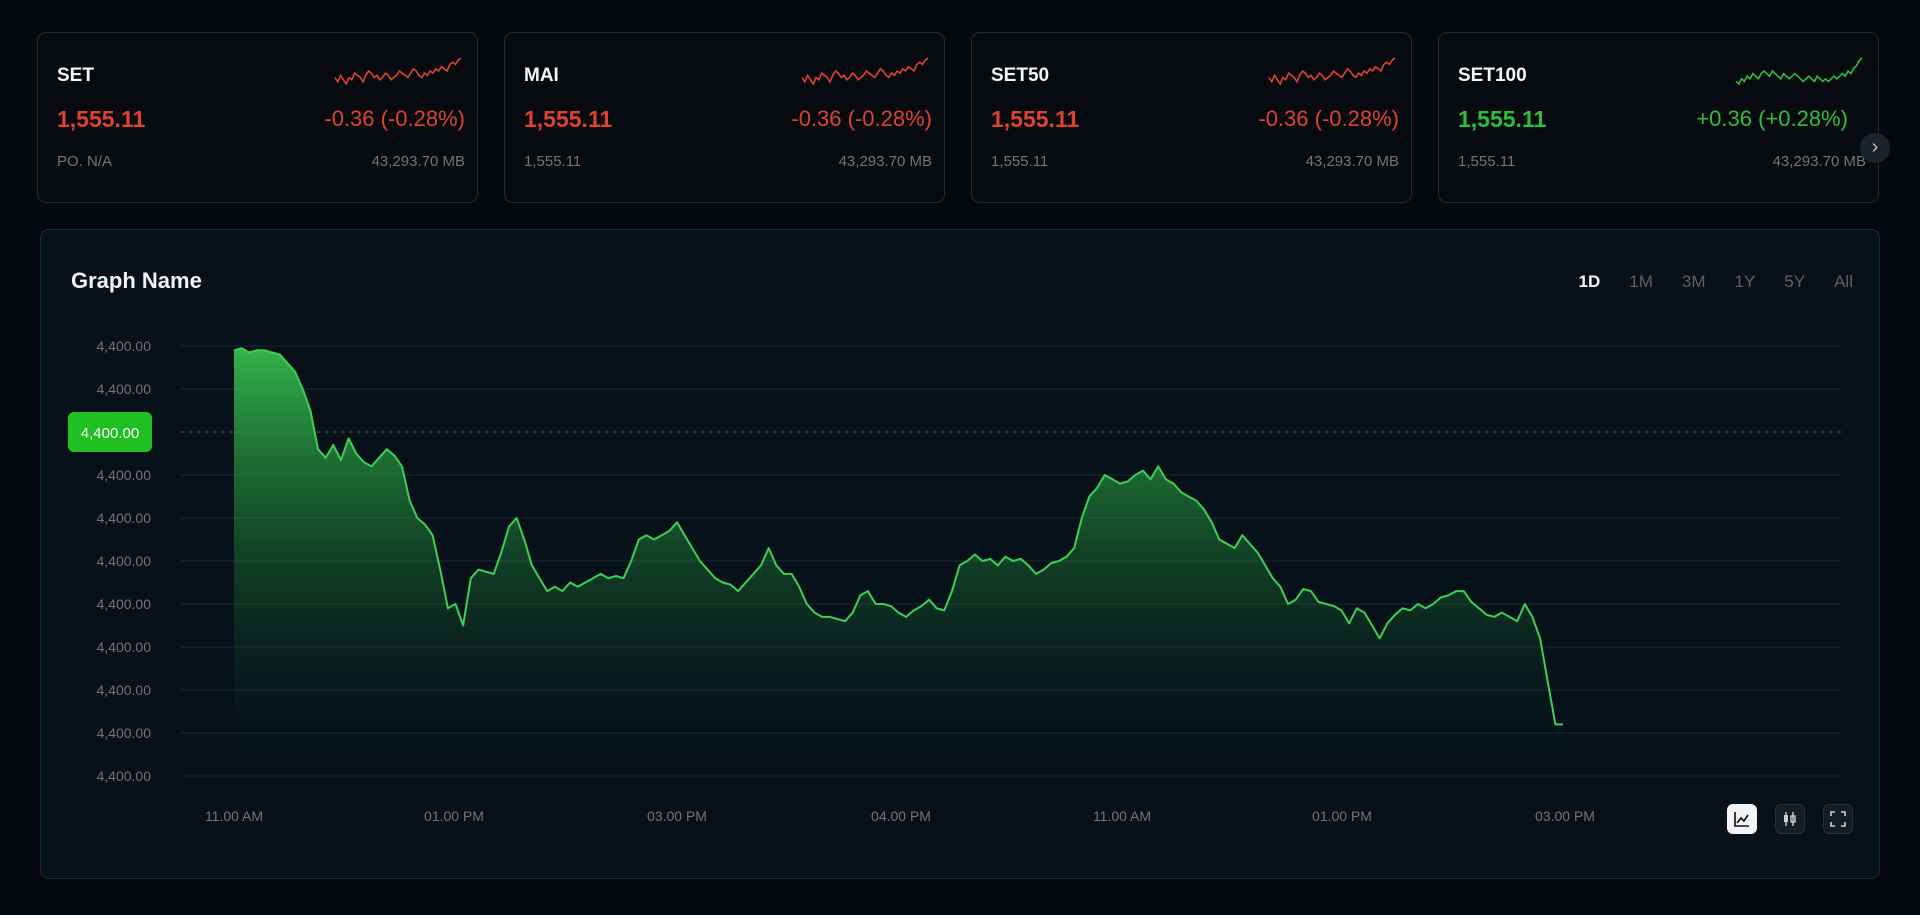  What do you see at coordinates (901, 816) in the screenshot?
I see `x-tick-label: 04.00 PM` at bounding box center [901, 816].